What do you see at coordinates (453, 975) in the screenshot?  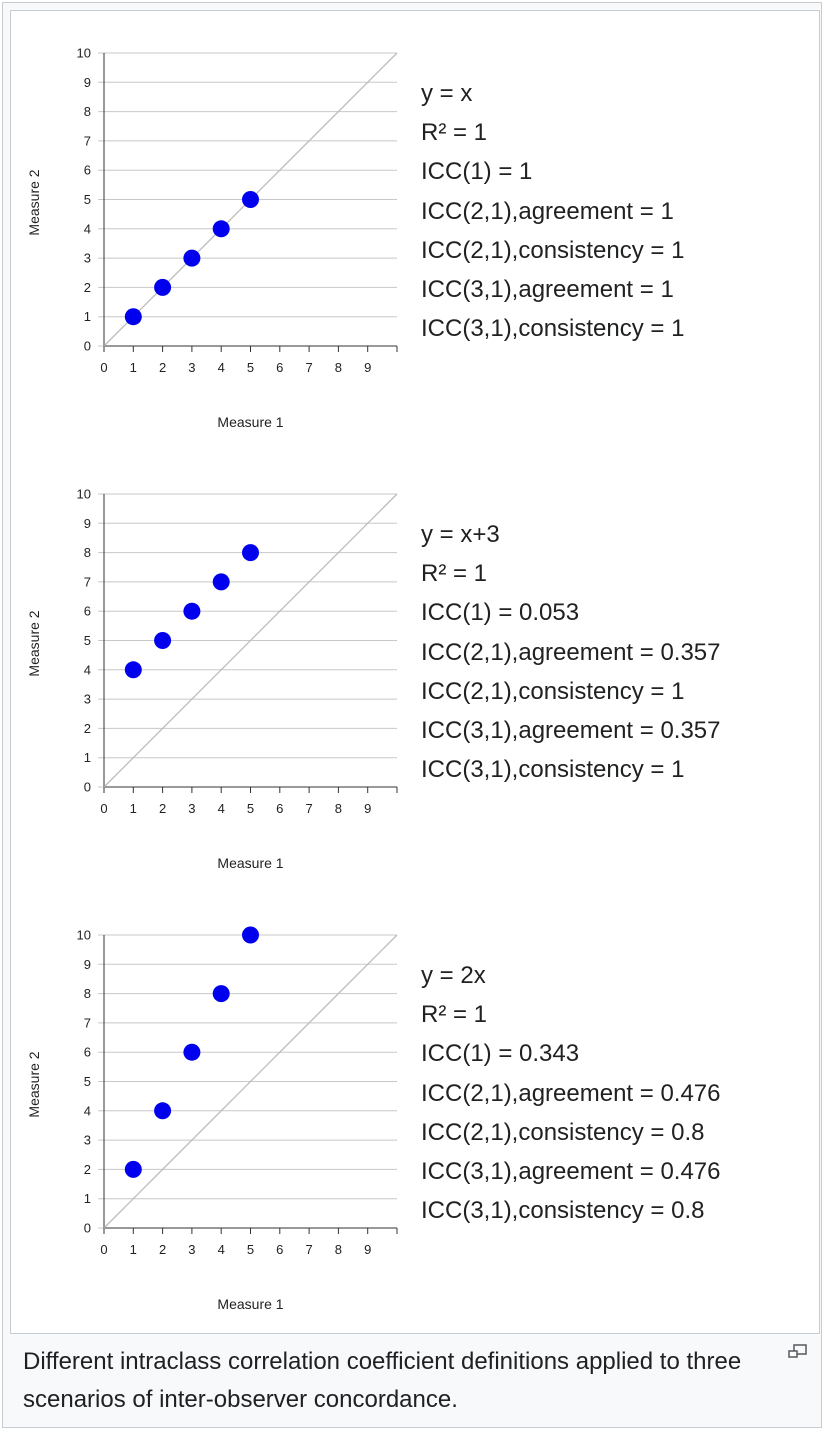 I see `stat-line: y = 2x` at bounding box center [453, 975].